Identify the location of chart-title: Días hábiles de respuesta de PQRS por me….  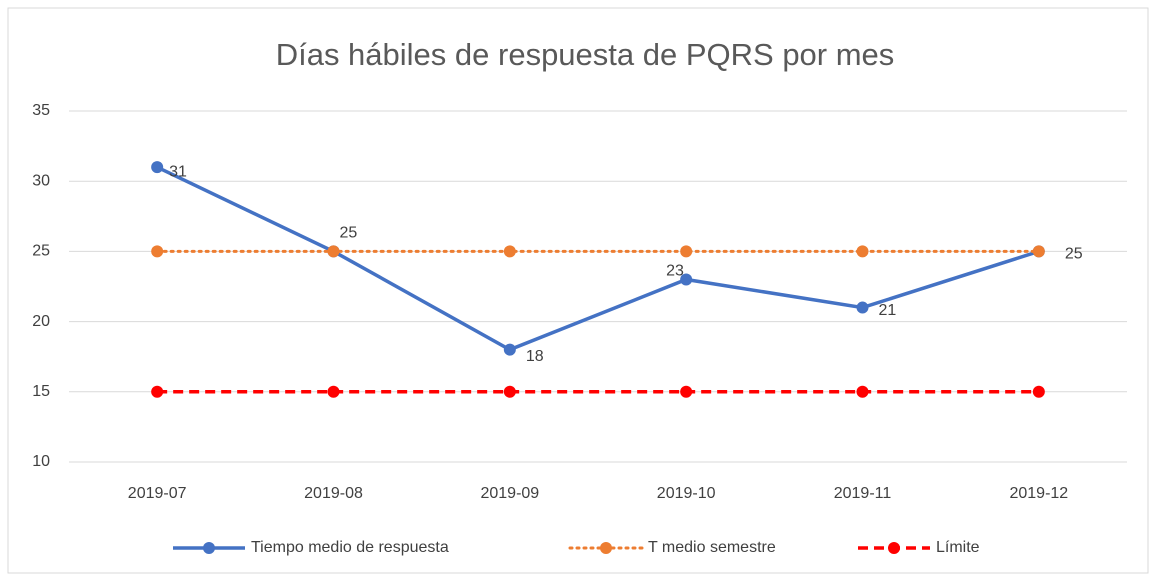
(585, 54).